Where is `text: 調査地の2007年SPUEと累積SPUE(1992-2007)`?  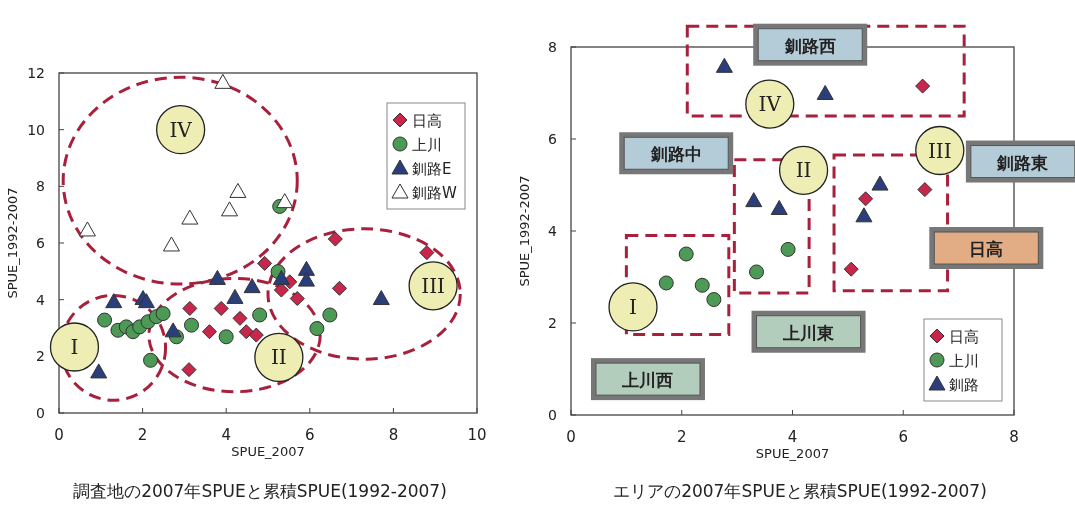 text: 調査地の2007年SPUEと累積SPUE(1992-2007) is located at coordinates (260, 491).